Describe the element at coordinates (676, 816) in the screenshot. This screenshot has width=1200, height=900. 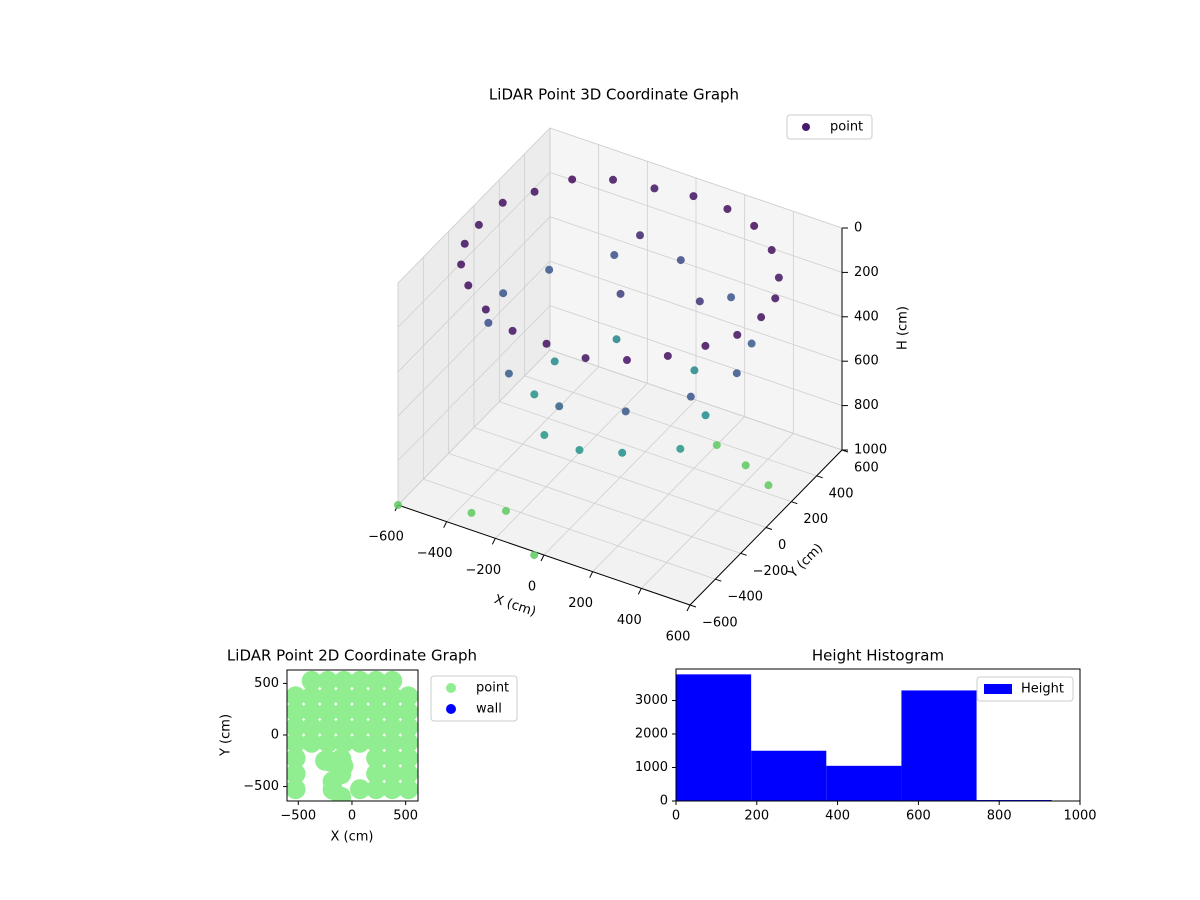
I see `x-tick-label: 0` at that location.